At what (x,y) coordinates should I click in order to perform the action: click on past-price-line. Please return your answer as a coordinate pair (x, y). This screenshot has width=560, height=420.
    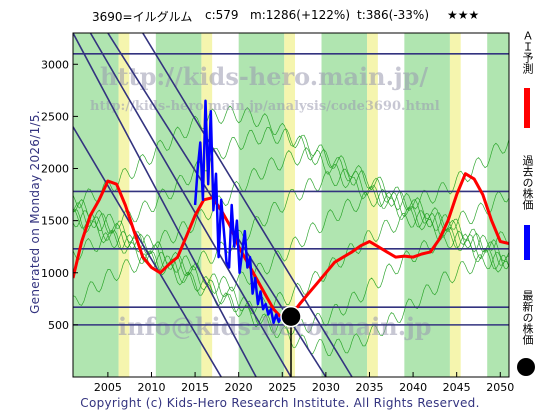
    Looking at the image, I should click on (242, 212).